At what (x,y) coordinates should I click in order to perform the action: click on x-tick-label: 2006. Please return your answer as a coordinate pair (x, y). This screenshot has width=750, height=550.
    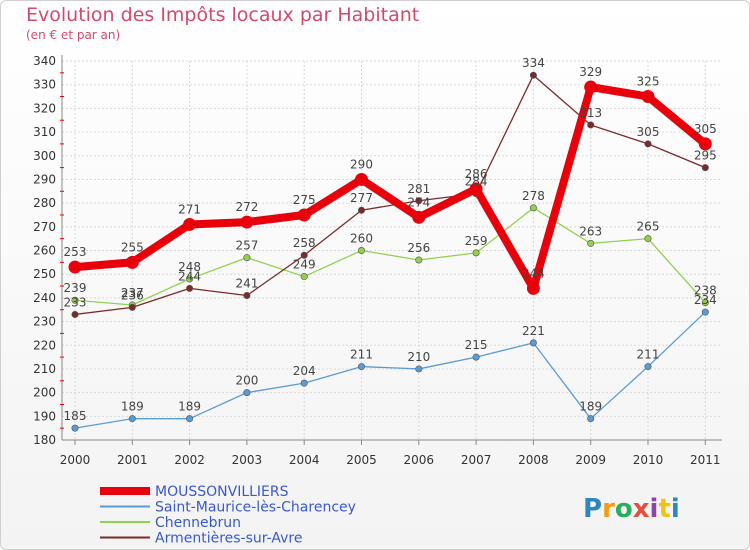
    Looking at the image, I should click on (419, 460).